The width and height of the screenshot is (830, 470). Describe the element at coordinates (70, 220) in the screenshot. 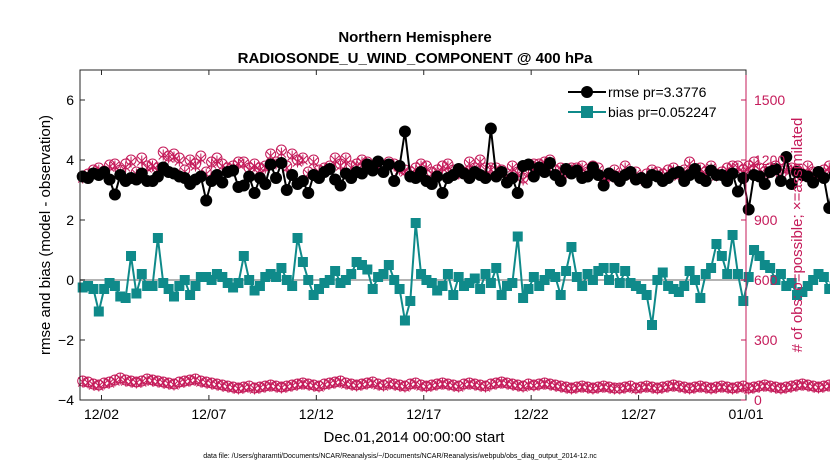

I see `y-tick-label: 2` at that location.